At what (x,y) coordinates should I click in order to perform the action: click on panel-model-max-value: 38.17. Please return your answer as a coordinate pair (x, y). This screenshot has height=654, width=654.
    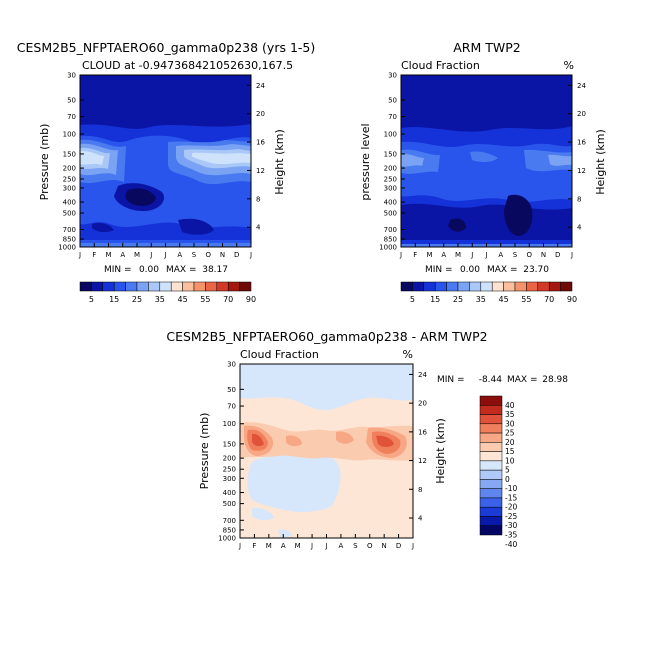
    Looking at the image, I should click on (215, 270).